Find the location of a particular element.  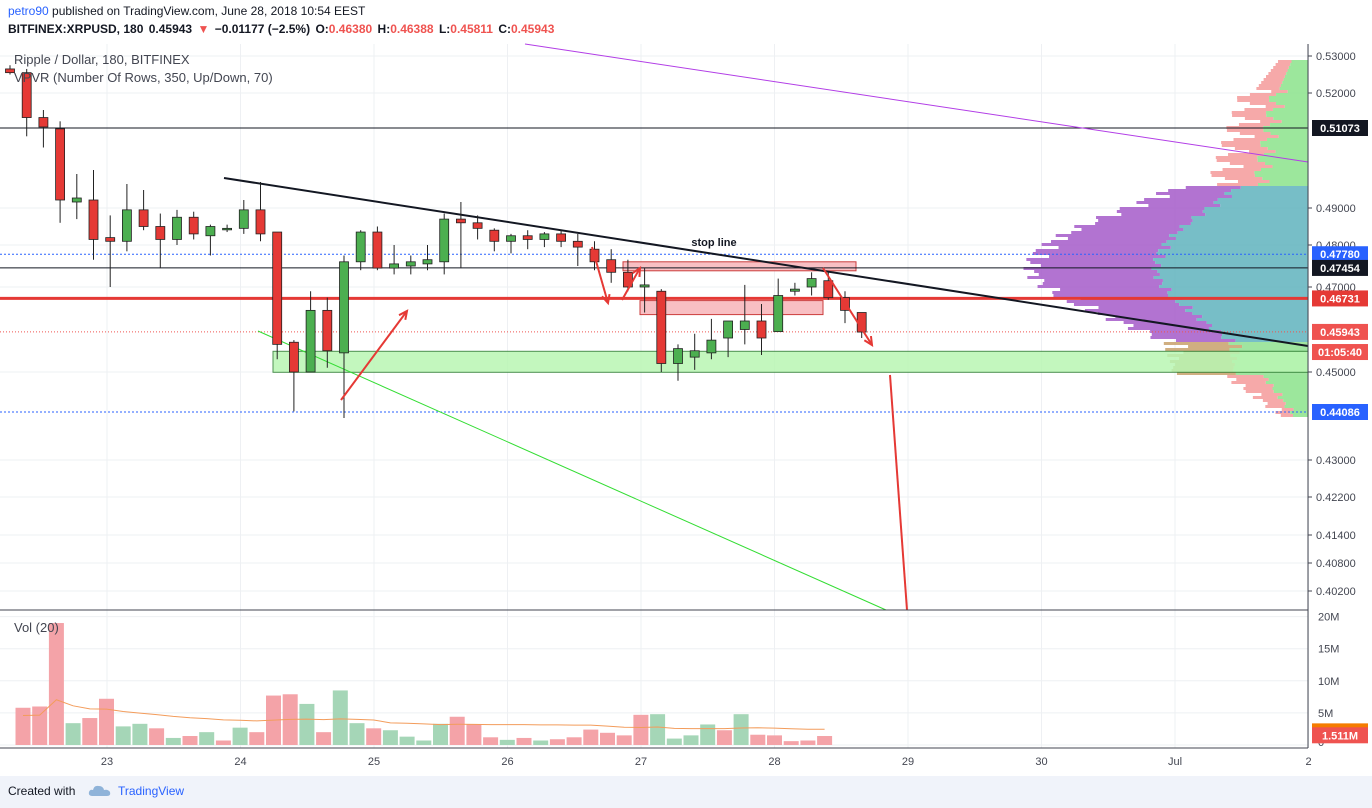

stop-line-label: stop line is located at coordinates (713, 243).